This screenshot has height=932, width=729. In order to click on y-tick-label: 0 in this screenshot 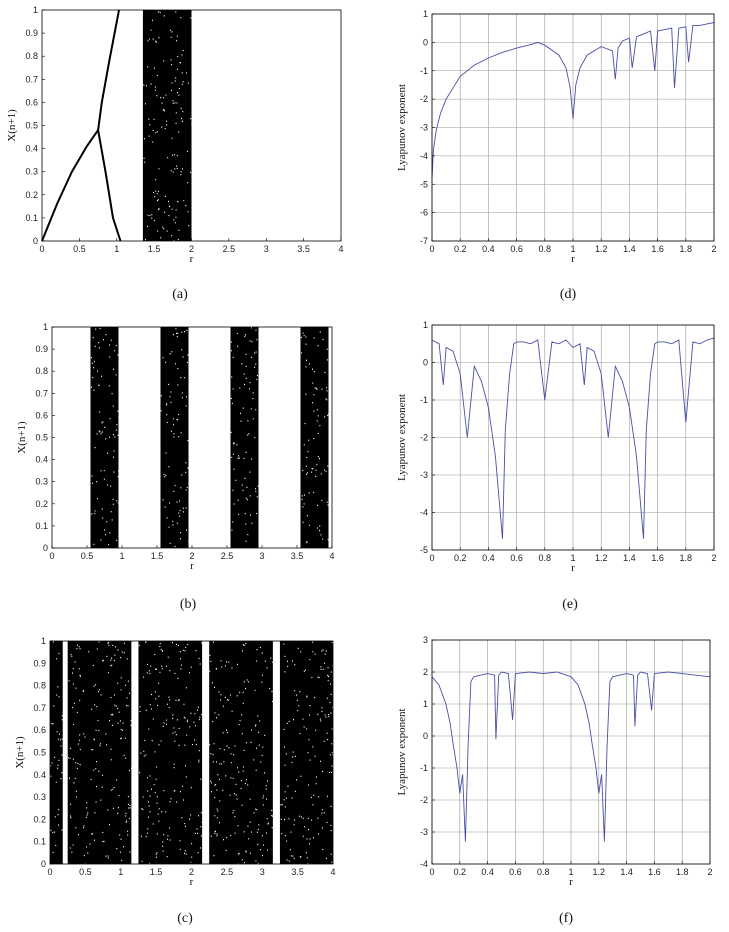, I will do `click(43, 864)`.